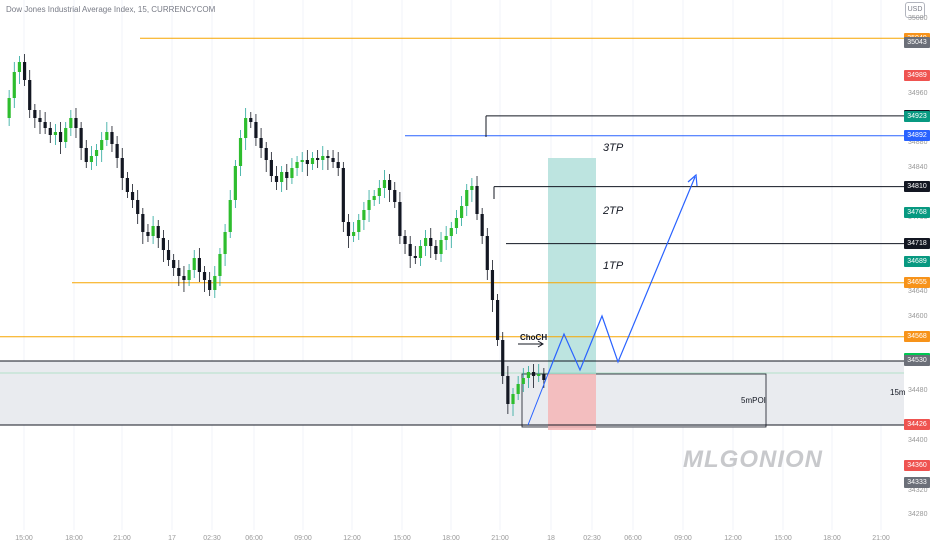 This screenshot has width=932, height=550. What do you see at coordinates (538, 399) in the screenshot?
I see `entry-line` at bounding box center [538, 399].